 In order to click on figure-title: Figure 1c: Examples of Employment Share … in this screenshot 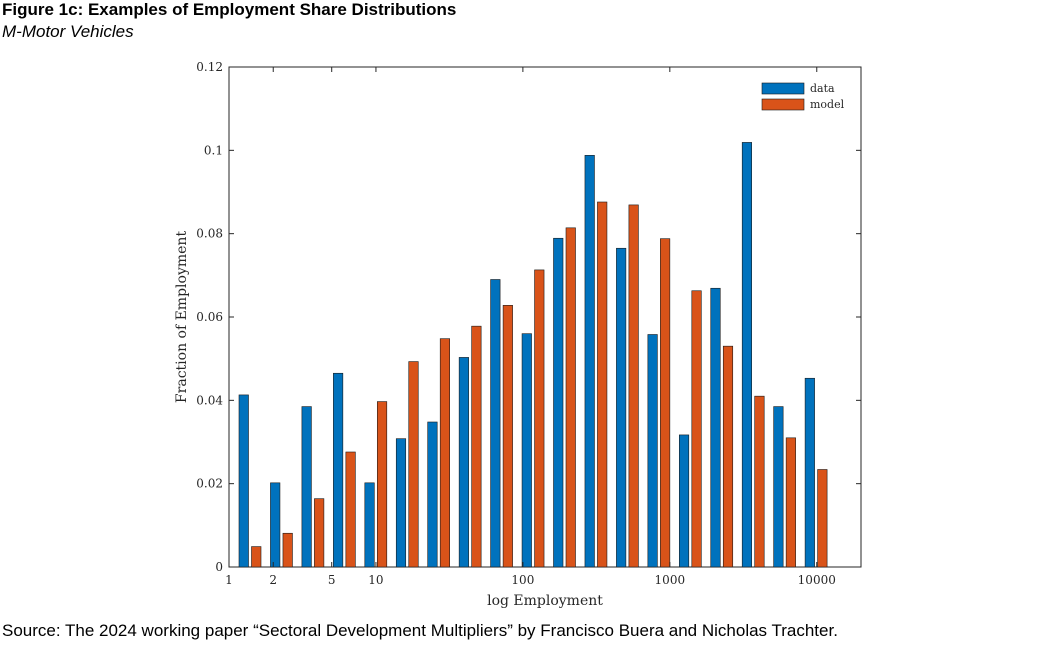, I will do `click(229, 9)`.